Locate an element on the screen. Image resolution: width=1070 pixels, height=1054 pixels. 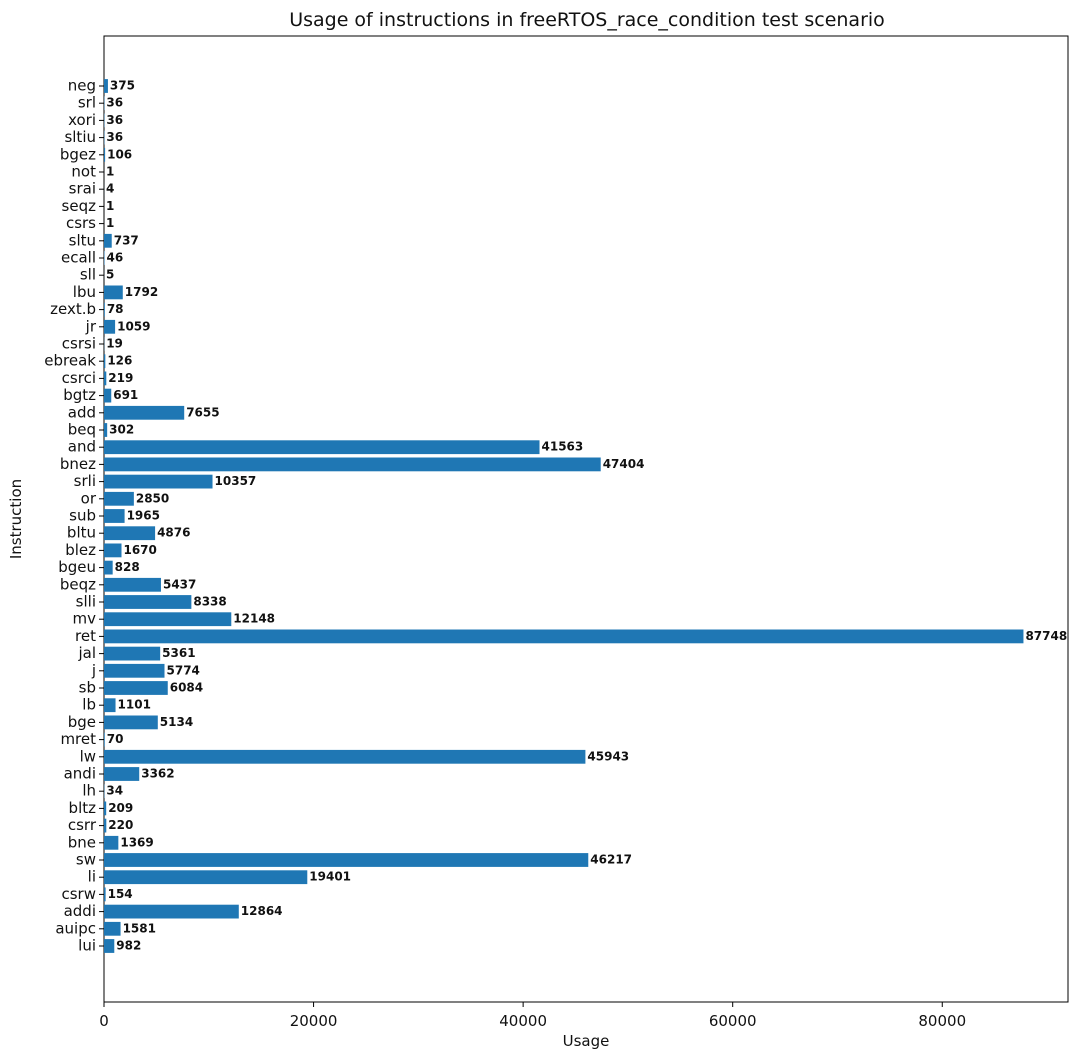
y-tick-label-beqz: beqz is located at coordinates (78, 584).